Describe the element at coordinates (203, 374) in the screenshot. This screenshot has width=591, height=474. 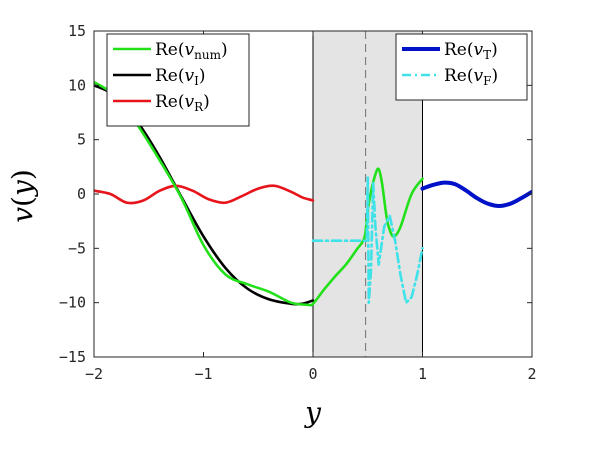
I see `x-tick-label: −1` at that location.